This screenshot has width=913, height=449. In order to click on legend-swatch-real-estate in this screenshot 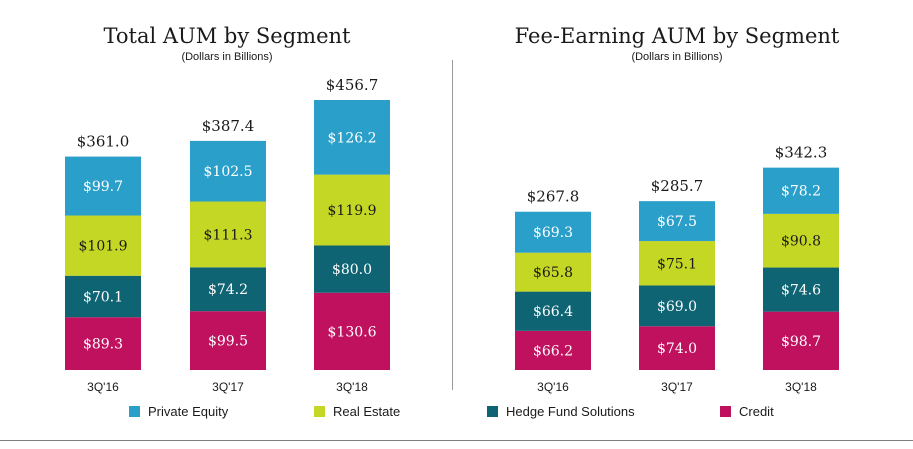, I will do `click(319, 411)`.